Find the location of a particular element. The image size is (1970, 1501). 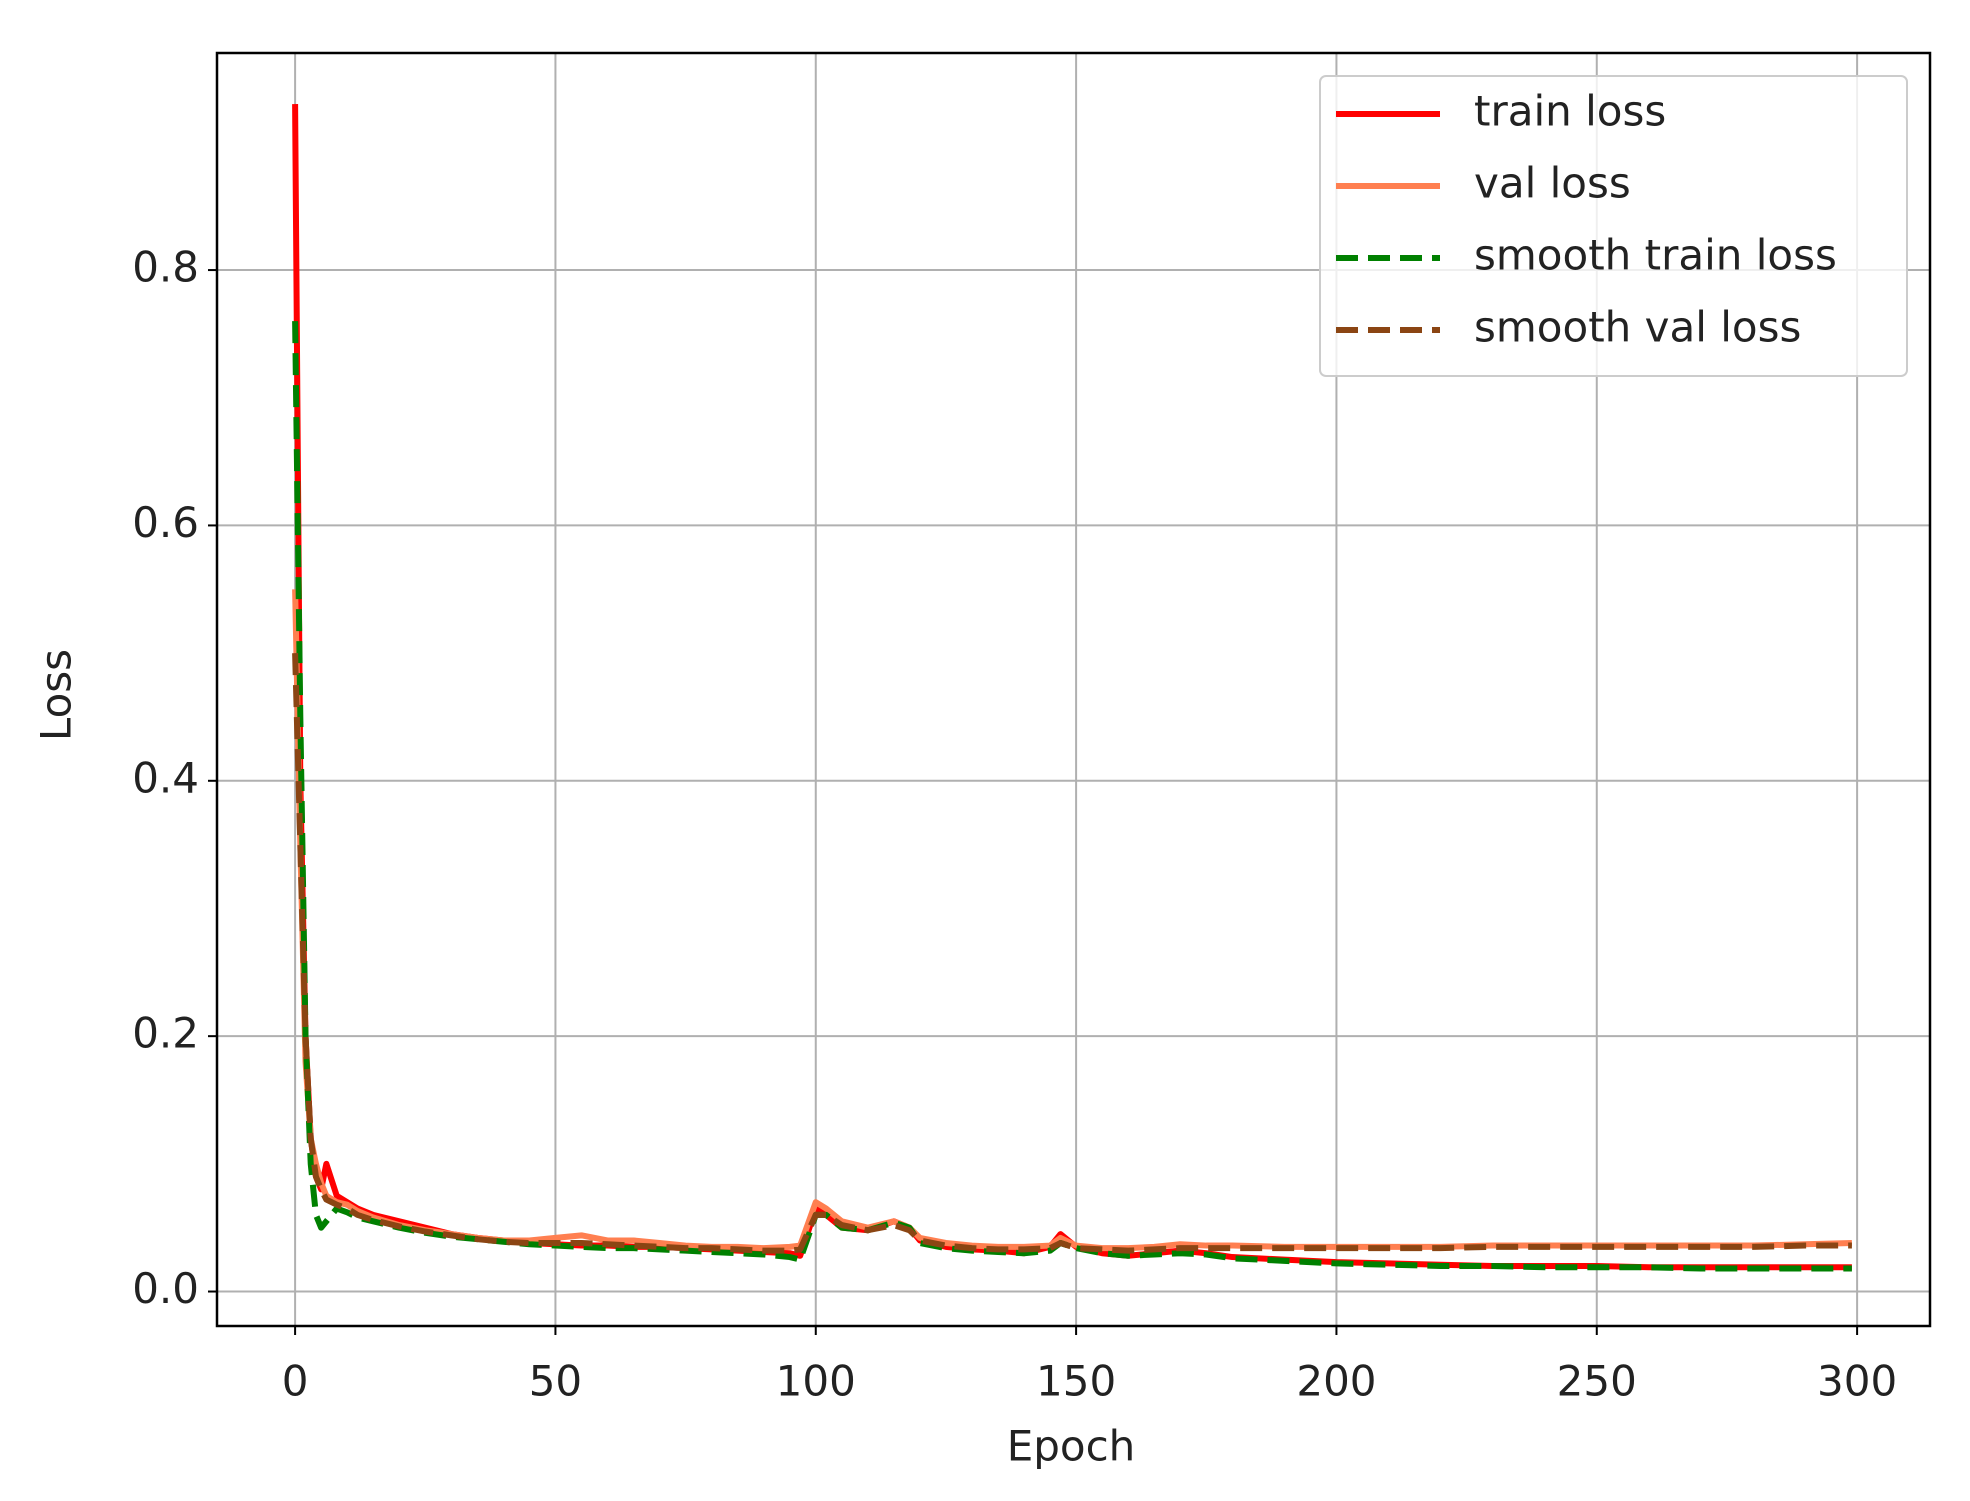

x-tick-label: 200 is located at coordinates (1336, 1381).